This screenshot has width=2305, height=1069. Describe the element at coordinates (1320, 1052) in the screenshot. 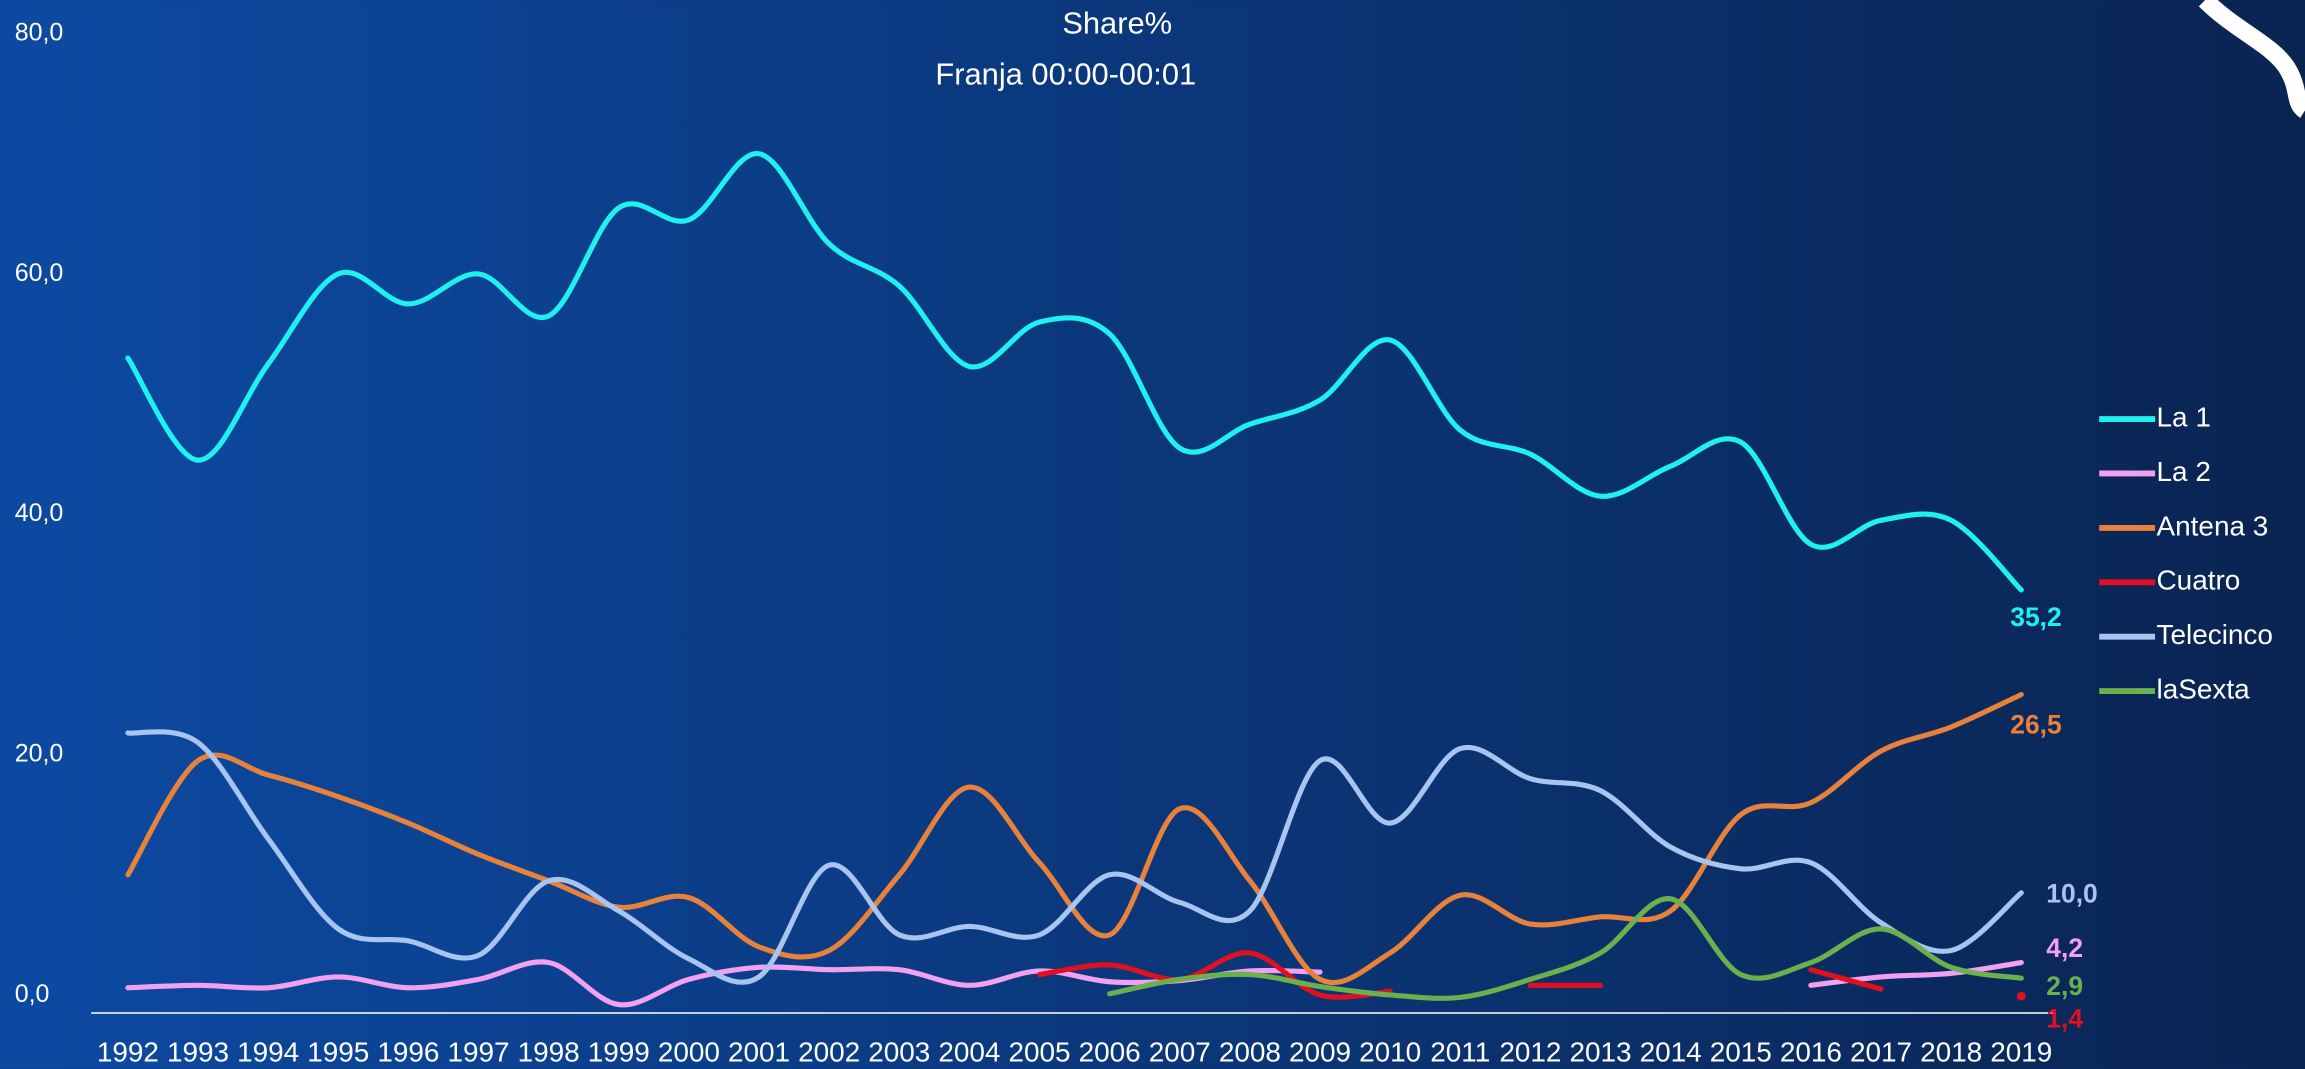

I see `x-tick-label: 2009` at that location.